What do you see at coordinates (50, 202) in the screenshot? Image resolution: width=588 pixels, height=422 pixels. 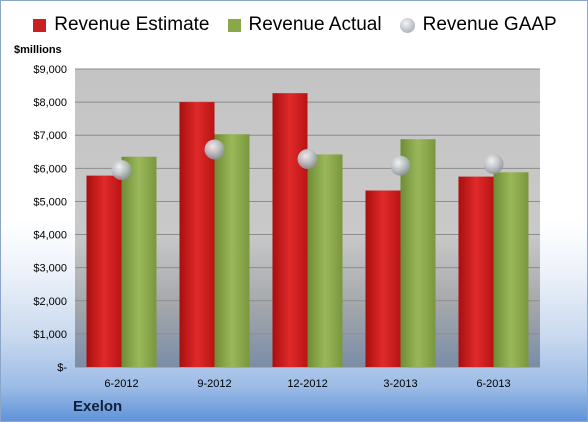 I see `y-tick-label: $5,000` at bounding box center [50, 202].